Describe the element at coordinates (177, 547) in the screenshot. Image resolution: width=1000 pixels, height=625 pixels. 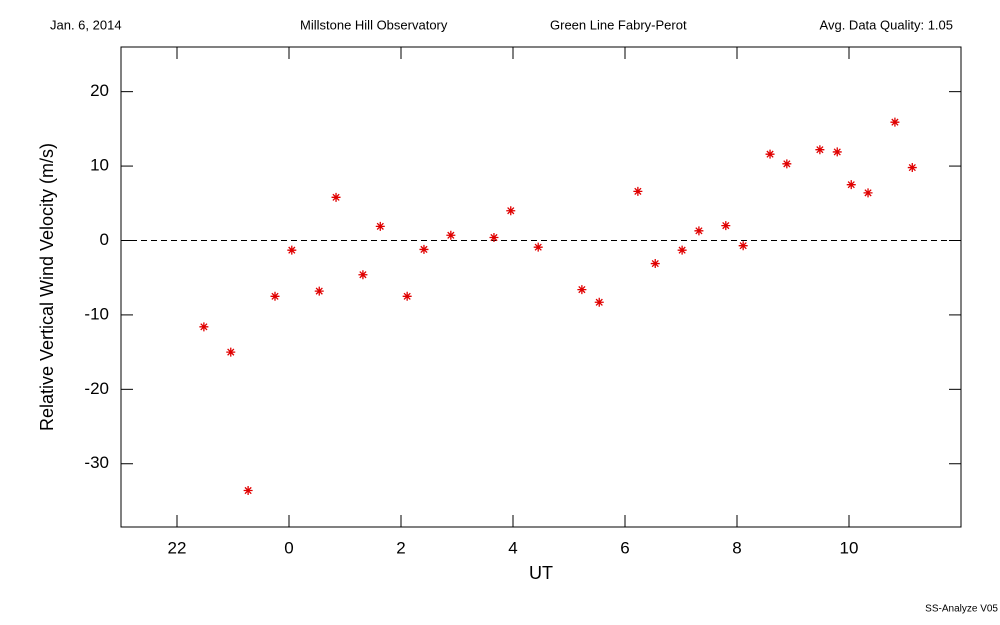
I see `x-tick-label: 22` at that location.